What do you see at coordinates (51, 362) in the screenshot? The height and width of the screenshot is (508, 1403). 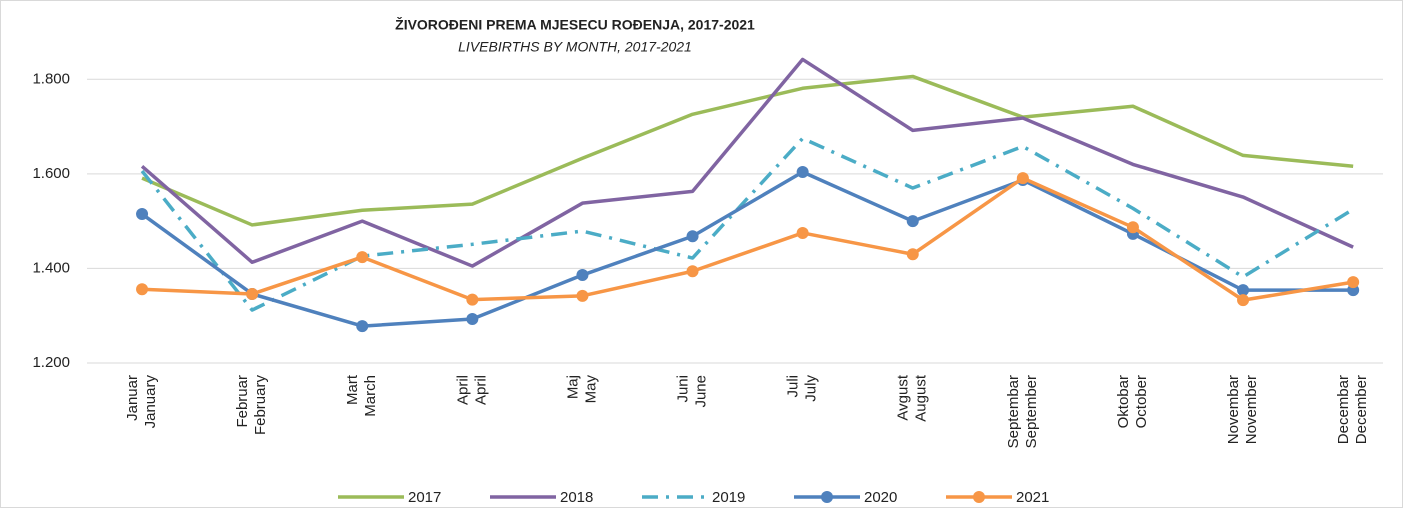 I see `y-tick-label: 1.200` at bounding box center [51, 362].